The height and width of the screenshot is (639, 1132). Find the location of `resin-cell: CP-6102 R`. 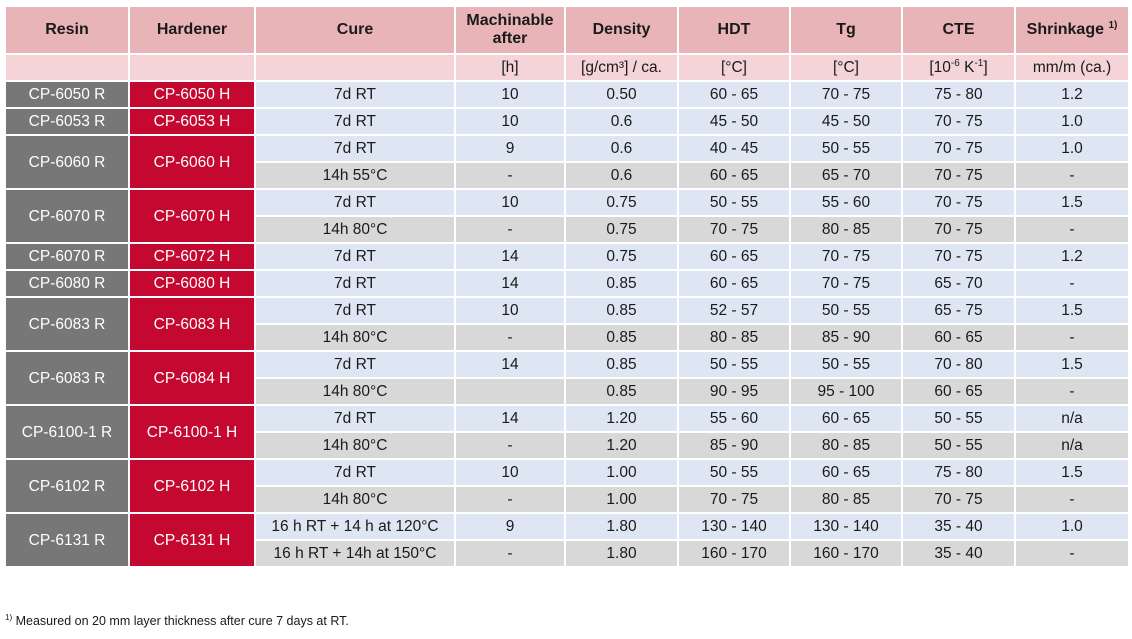

resin-cell: CP-6102 R is located at coordinates (67, 486).